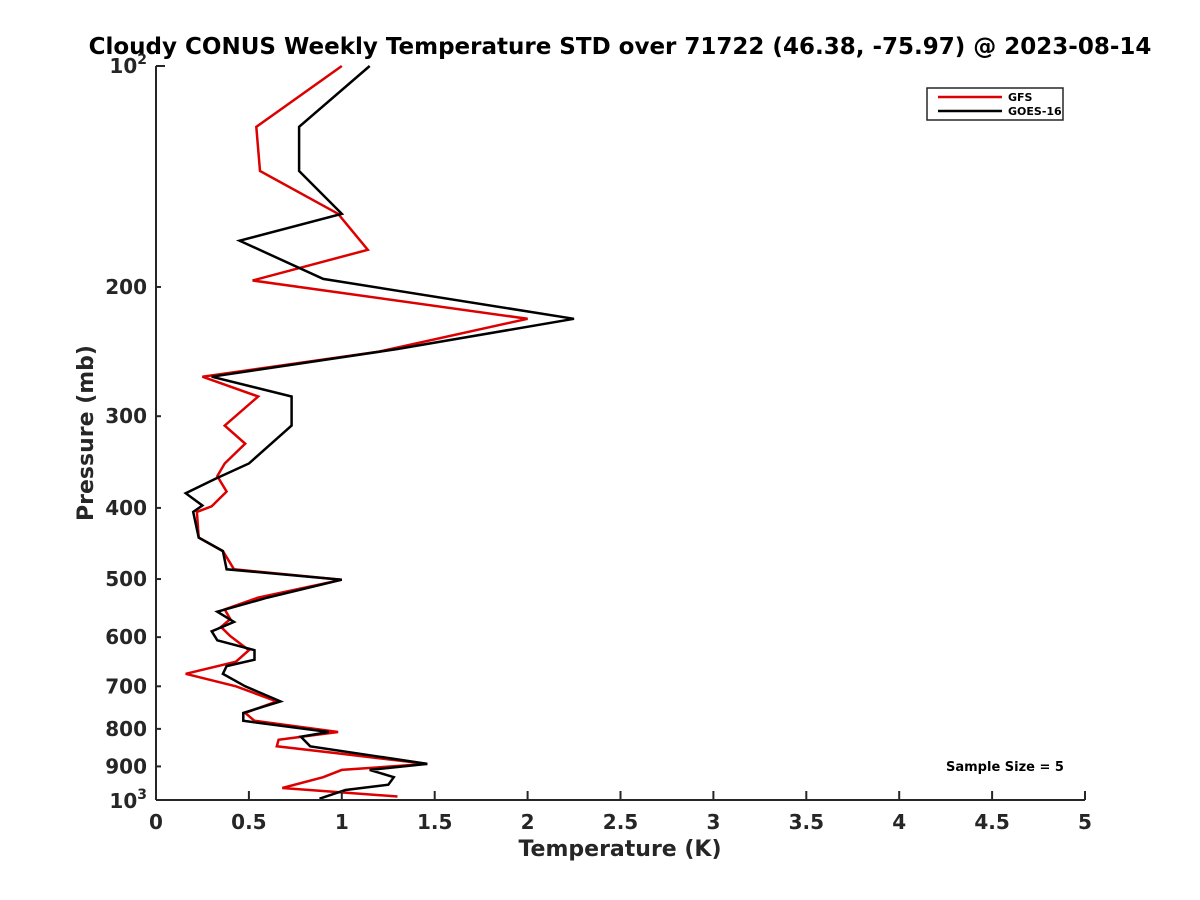  I want to click on y-tick-label: 600, so click(126, 637).